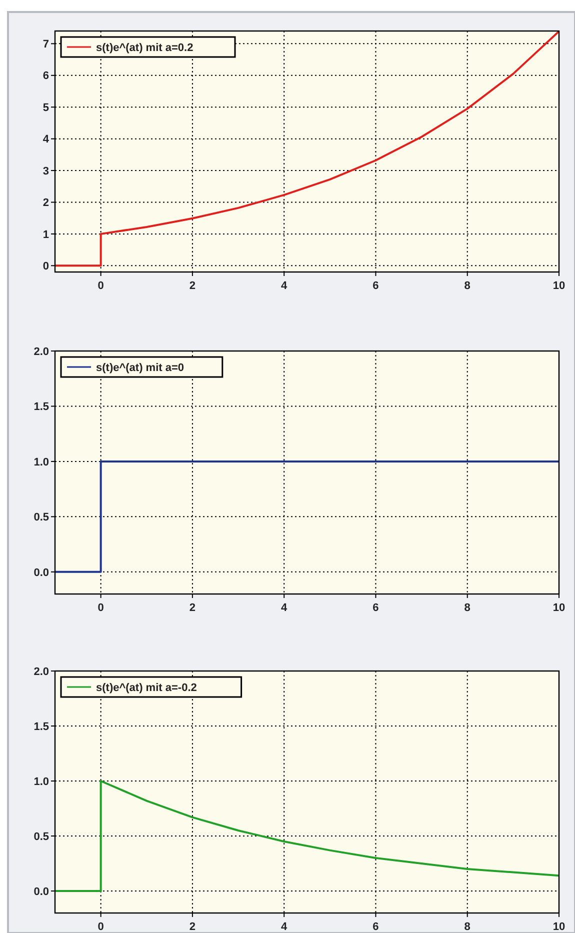  I want to click on y-tick-label: 7, so click(45, 44).